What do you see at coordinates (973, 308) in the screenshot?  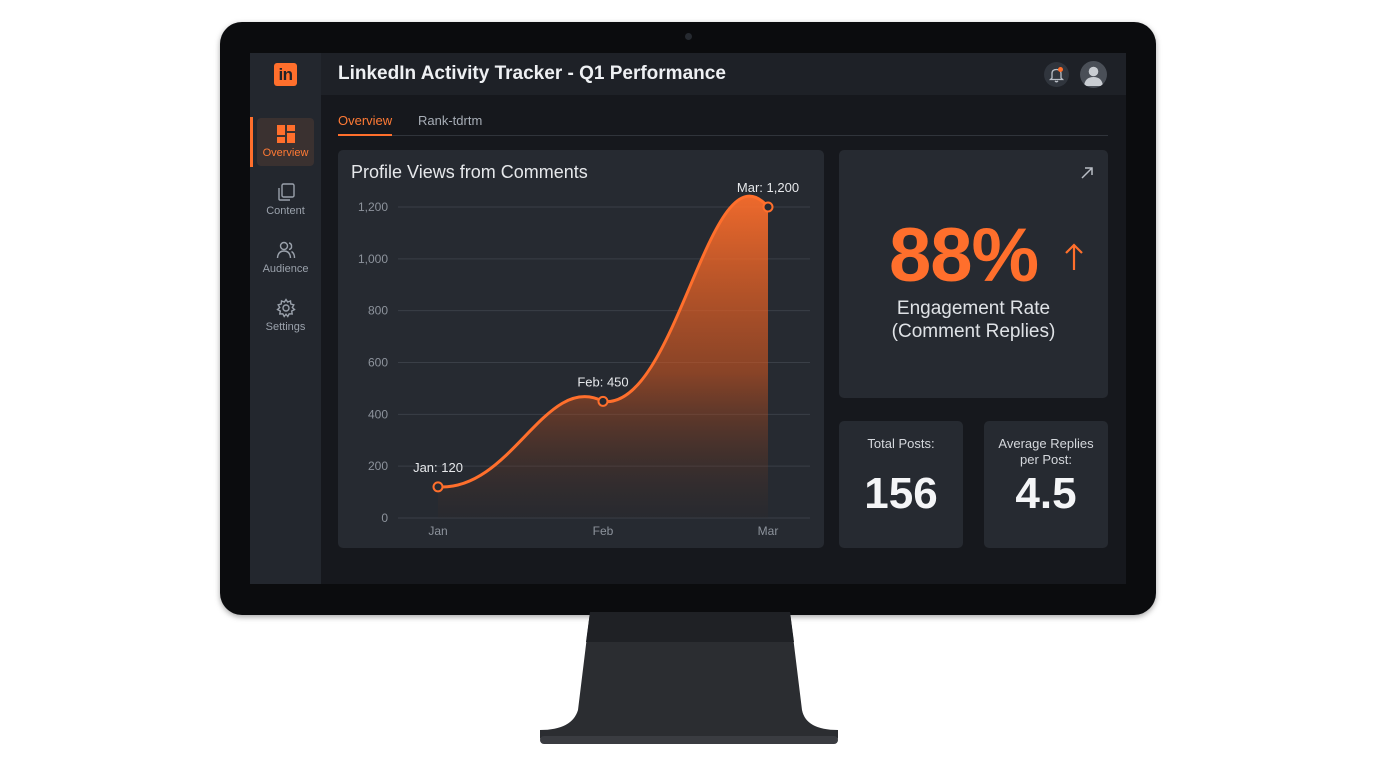 I see `engagement-label-line1: Engagement Rate` at bounding box center [973, 308].